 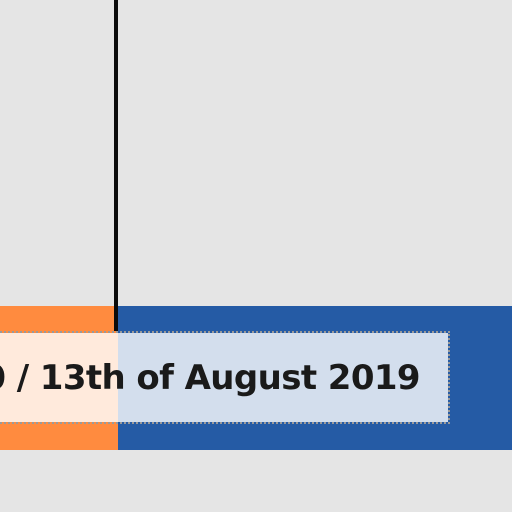 I want to click on date-label-background-left, so click(x=59, y=377).